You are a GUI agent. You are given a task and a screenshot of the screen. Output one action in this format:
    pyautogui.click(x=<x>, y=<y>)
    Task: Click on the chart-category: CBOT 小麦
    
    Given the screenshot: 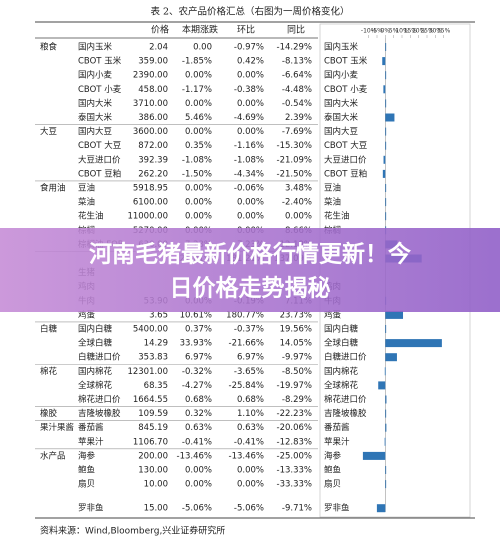 What is the action you would take?
    pyautogui.click(x=346, y=89)
    